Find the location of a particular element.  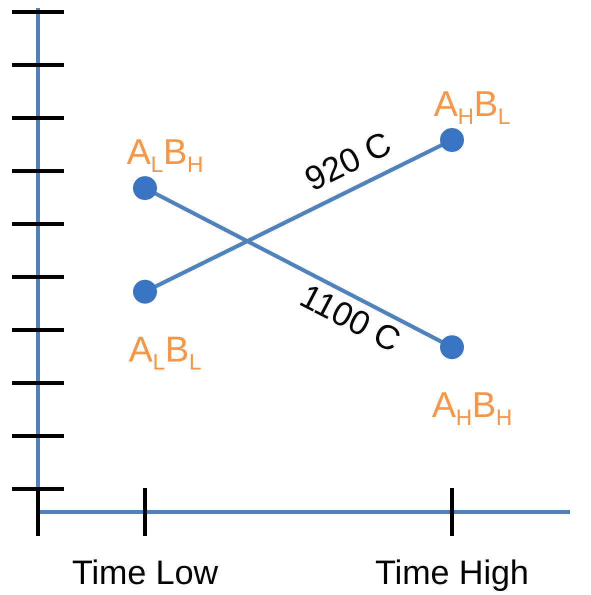

x-tick-label: Time Low is located at coordinates (145, 573).